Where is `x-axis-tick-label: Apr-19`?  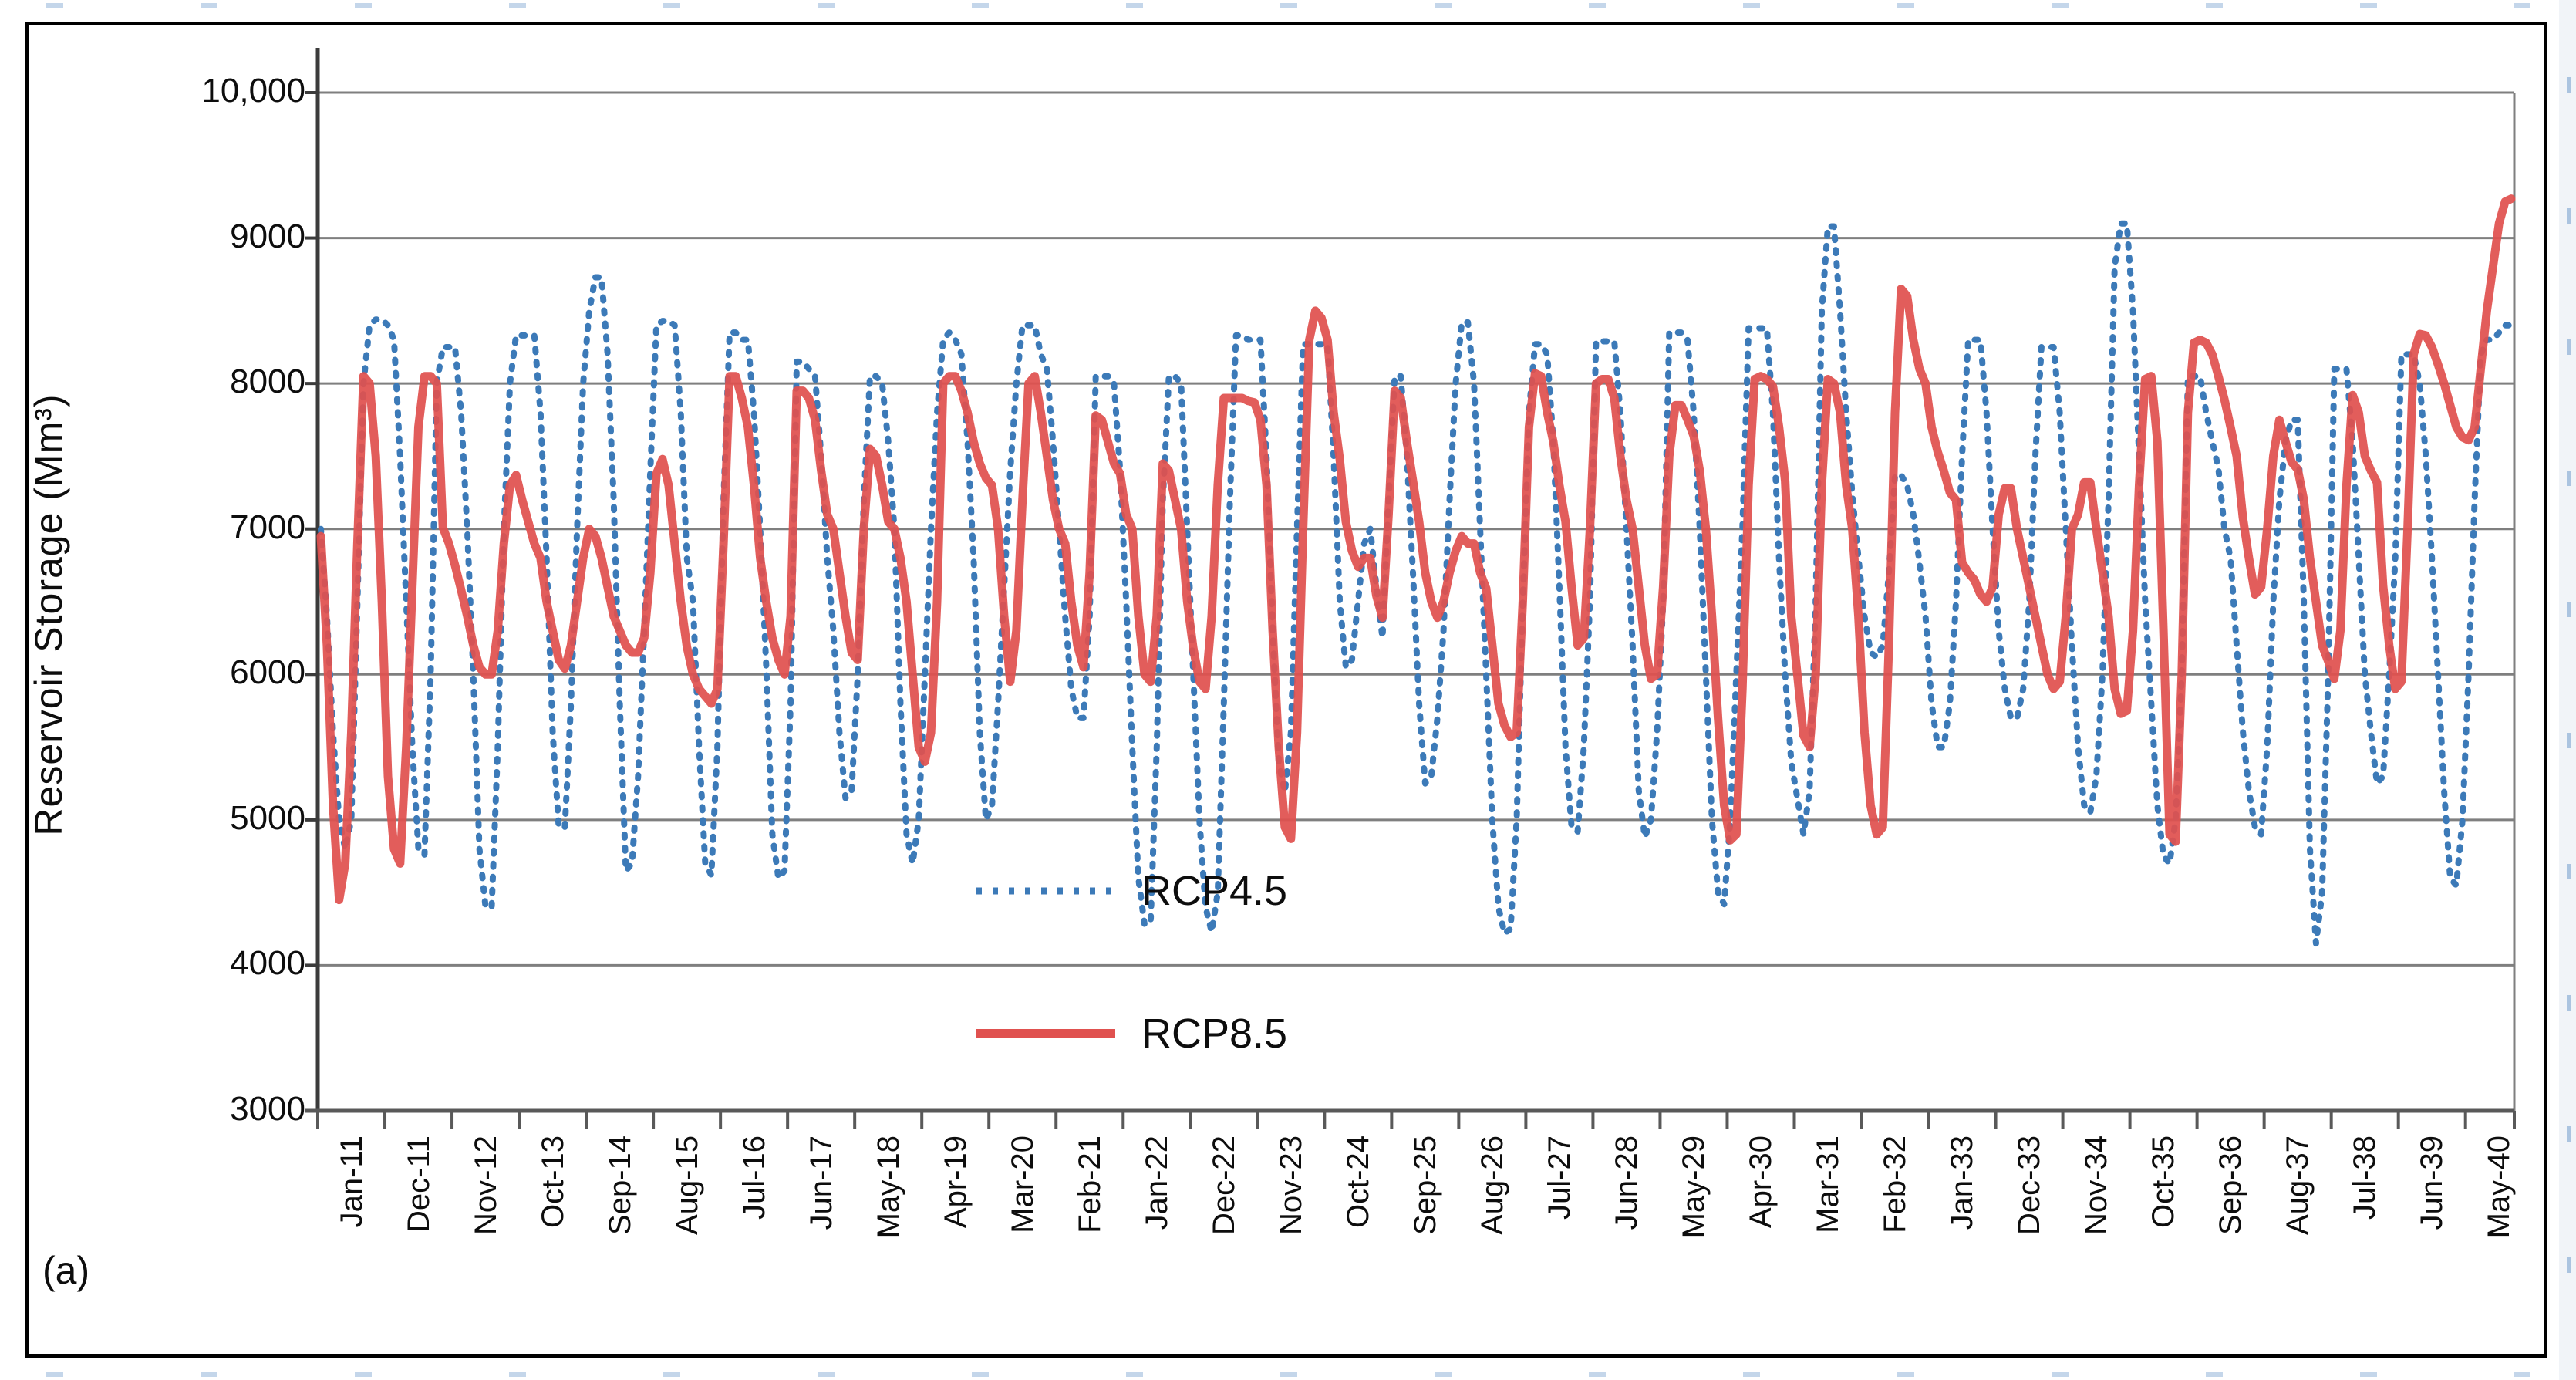 x-axis-tick-label: Apr-19 is located at coordinates (955, 1182).